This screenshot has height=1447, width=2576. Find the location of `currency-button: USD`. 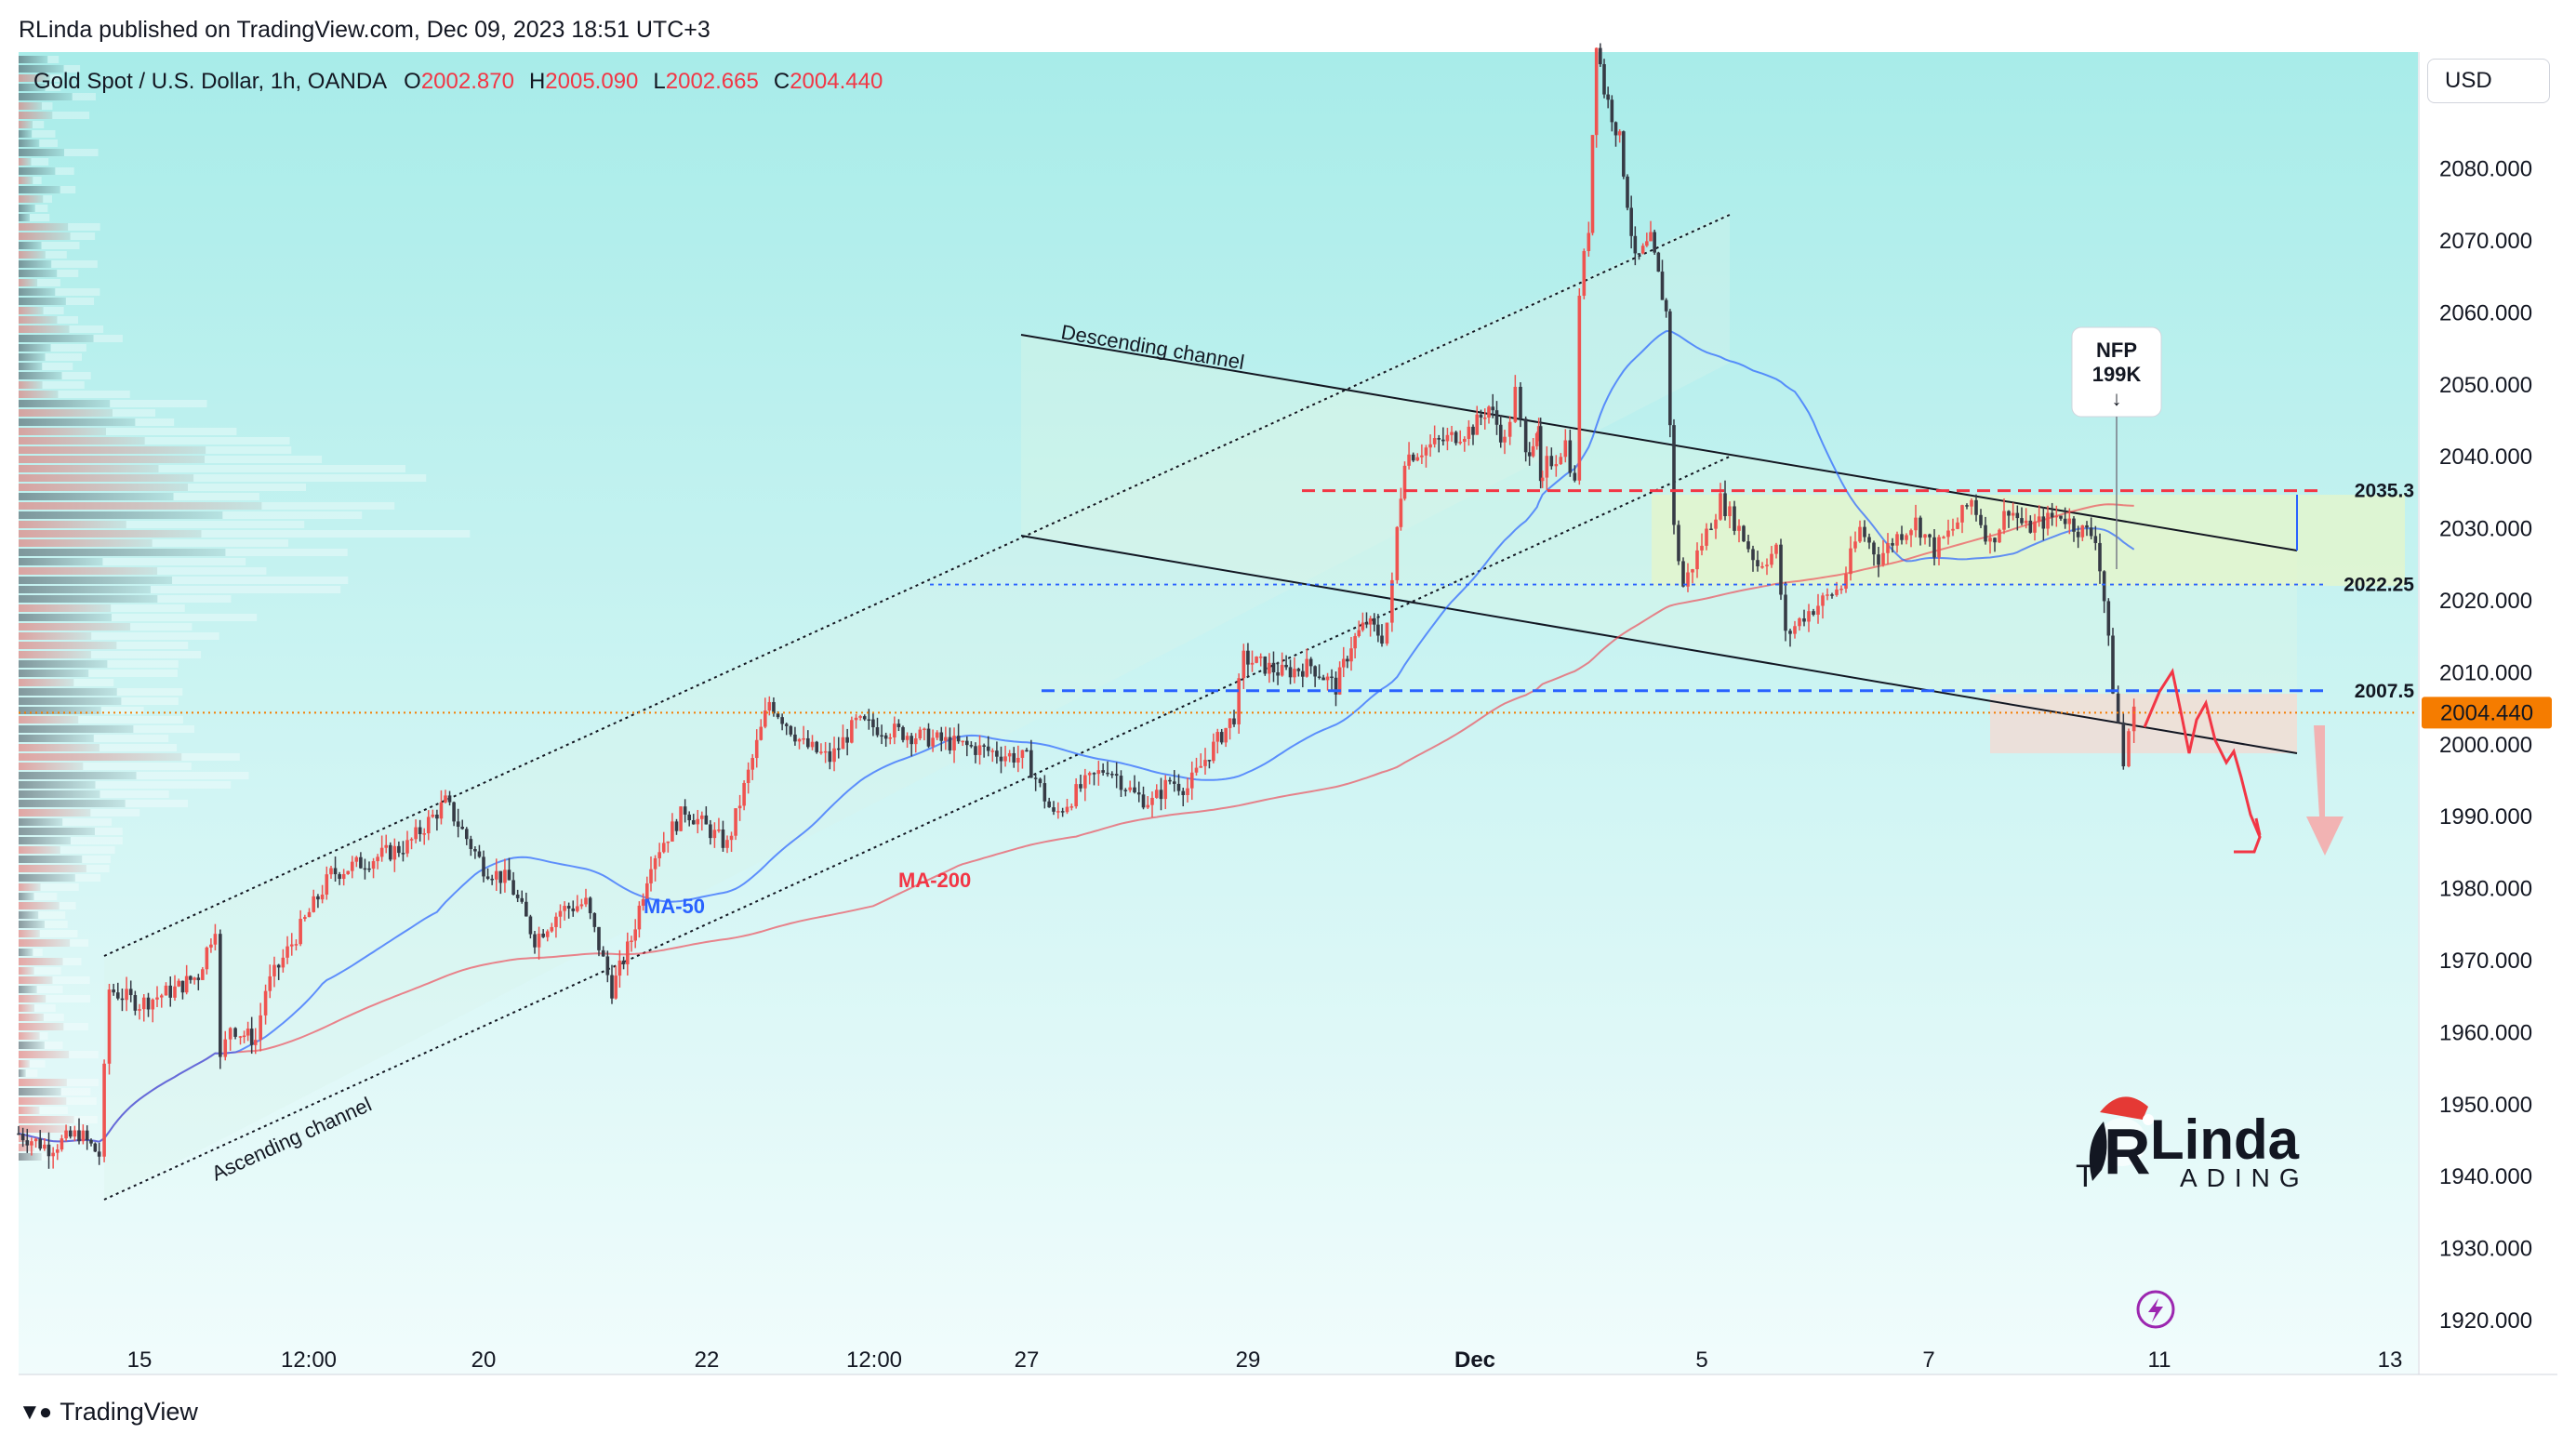

currency-button: USD is located at coordinates (2488, 81).